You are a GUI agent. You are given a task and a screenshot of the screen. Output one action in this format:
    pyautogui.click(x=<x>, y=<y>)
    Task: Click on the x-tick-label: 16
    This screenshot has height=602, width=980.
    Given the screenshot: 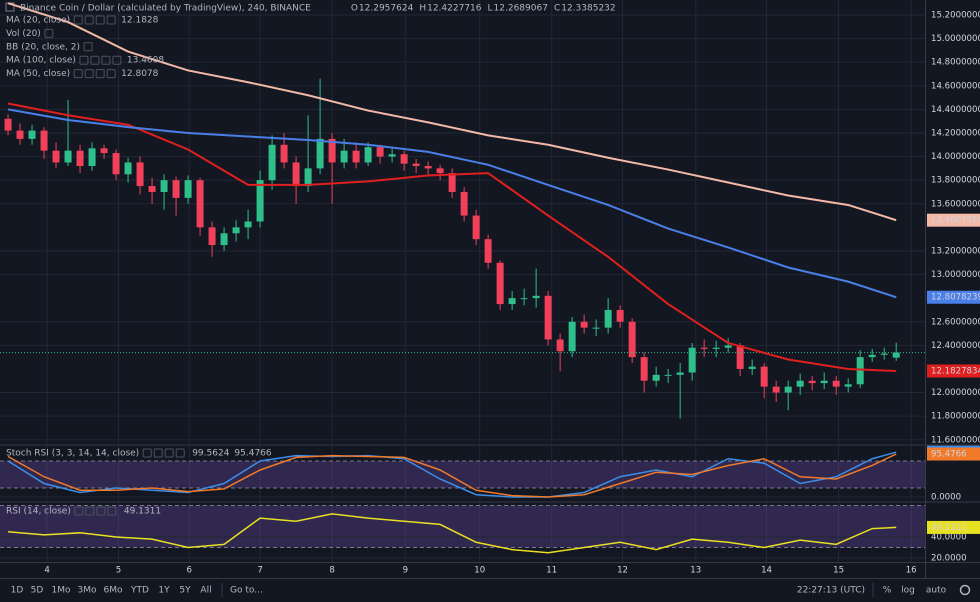 What is the action you would take?
    pyautogui.click(x=911, y=571)
    